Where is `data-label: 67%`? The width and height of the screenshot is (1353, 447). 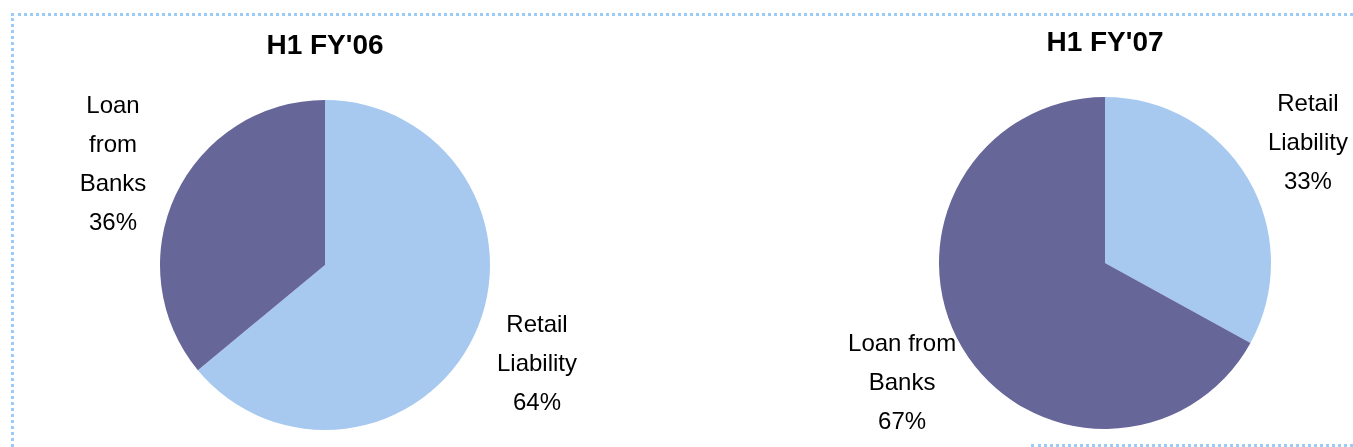
data-label: 67% is located at coordinates (902, 420).